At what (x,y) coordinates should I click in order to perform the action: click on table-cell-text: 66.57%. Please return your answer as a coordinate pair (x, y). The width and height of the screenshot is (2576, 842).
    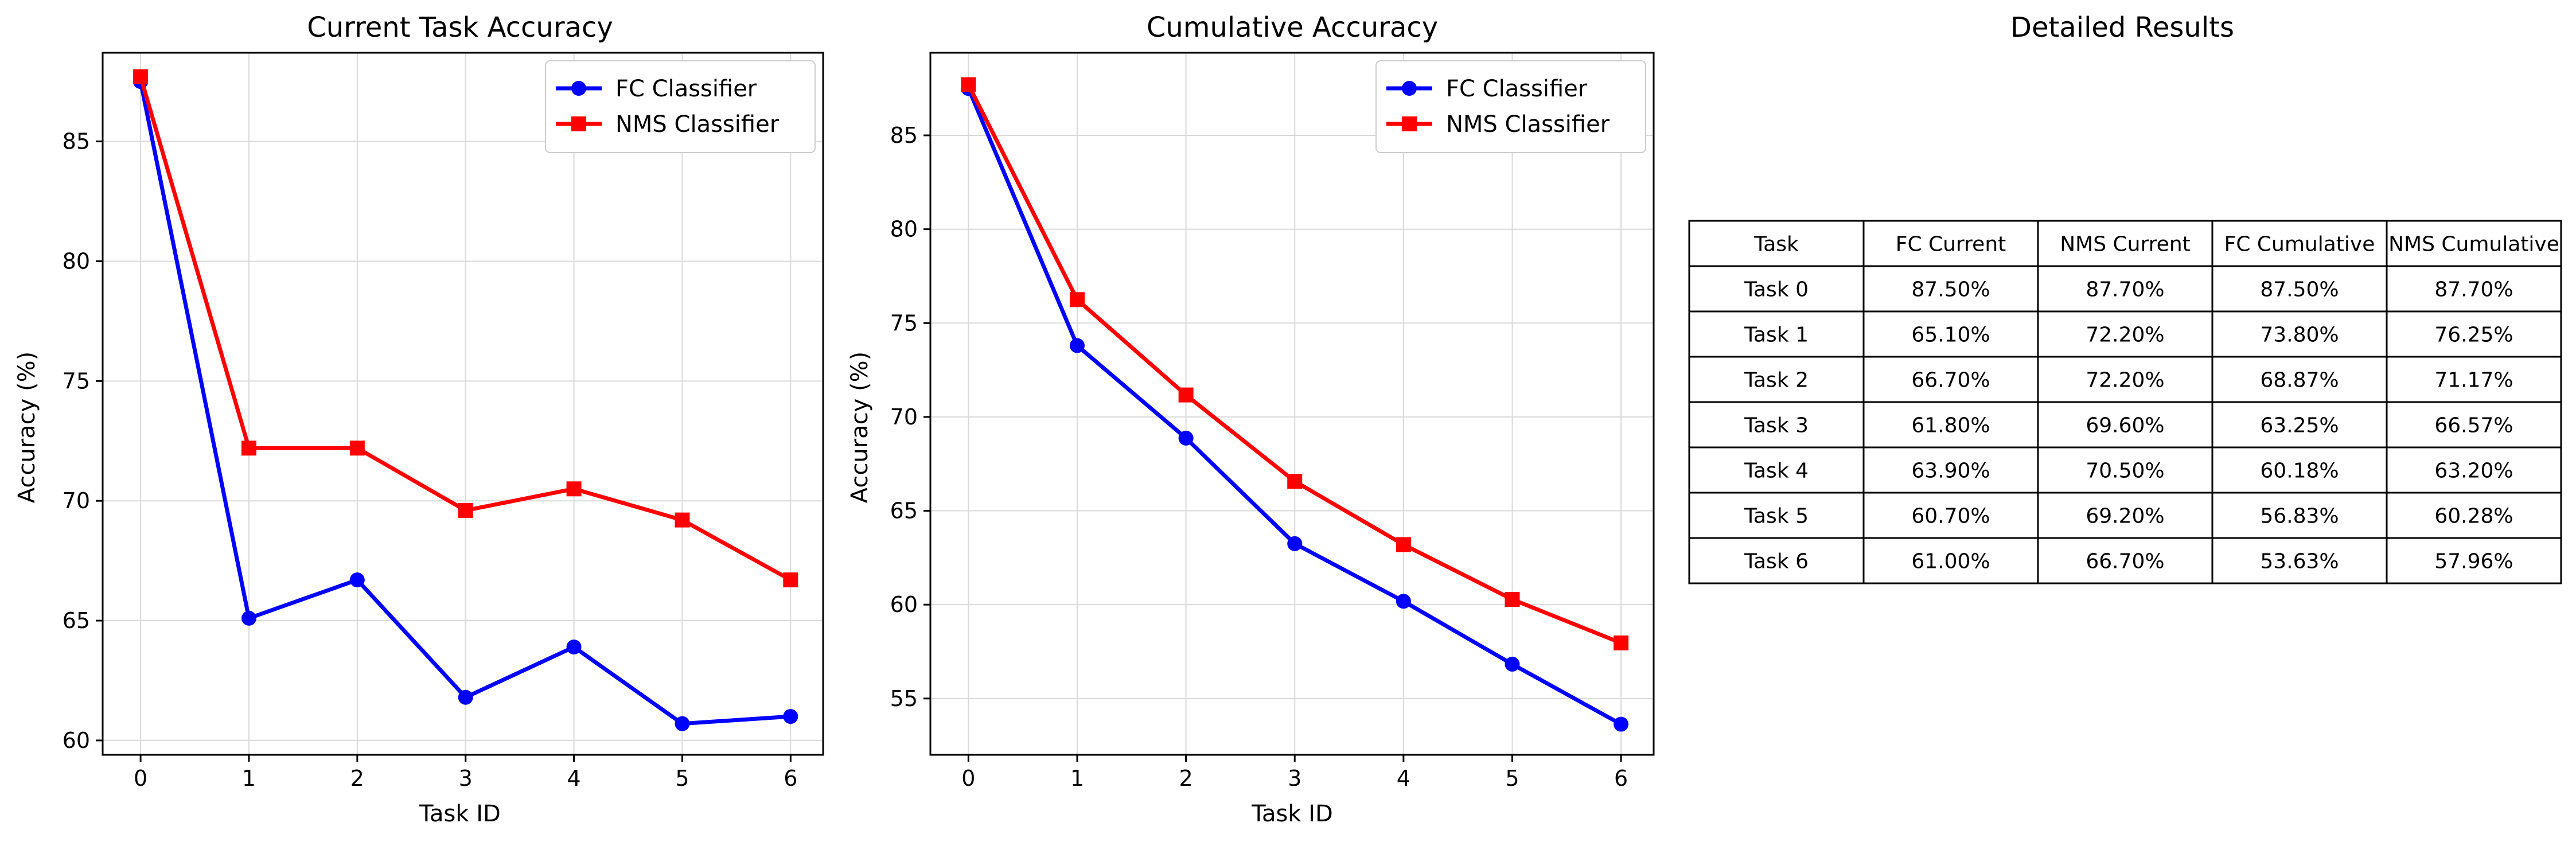
    Looking at the image, I should click on (2474, 426).